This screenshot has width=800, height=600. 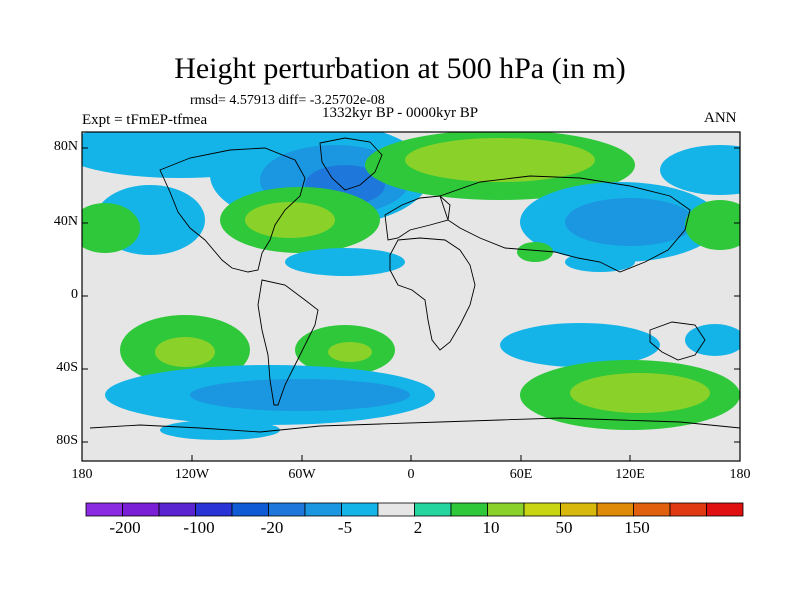 I want to click on contour-region-arabia-green, so click(x=535, y=252).